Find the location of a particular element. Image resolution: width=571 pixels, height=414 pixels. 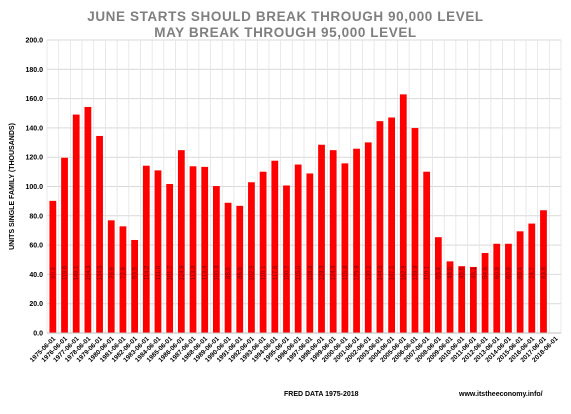

data-label: 154.3 is located at coordinates (89, 273).